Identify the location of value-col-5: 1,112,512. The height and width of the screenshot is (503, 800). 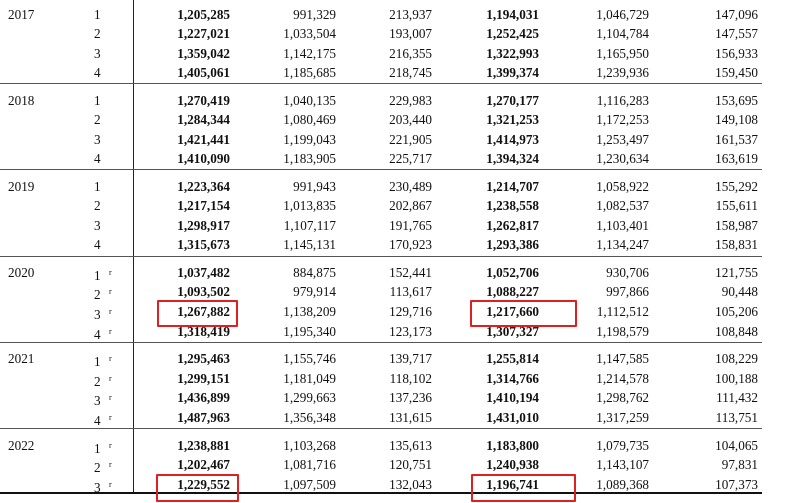
(622, 311).